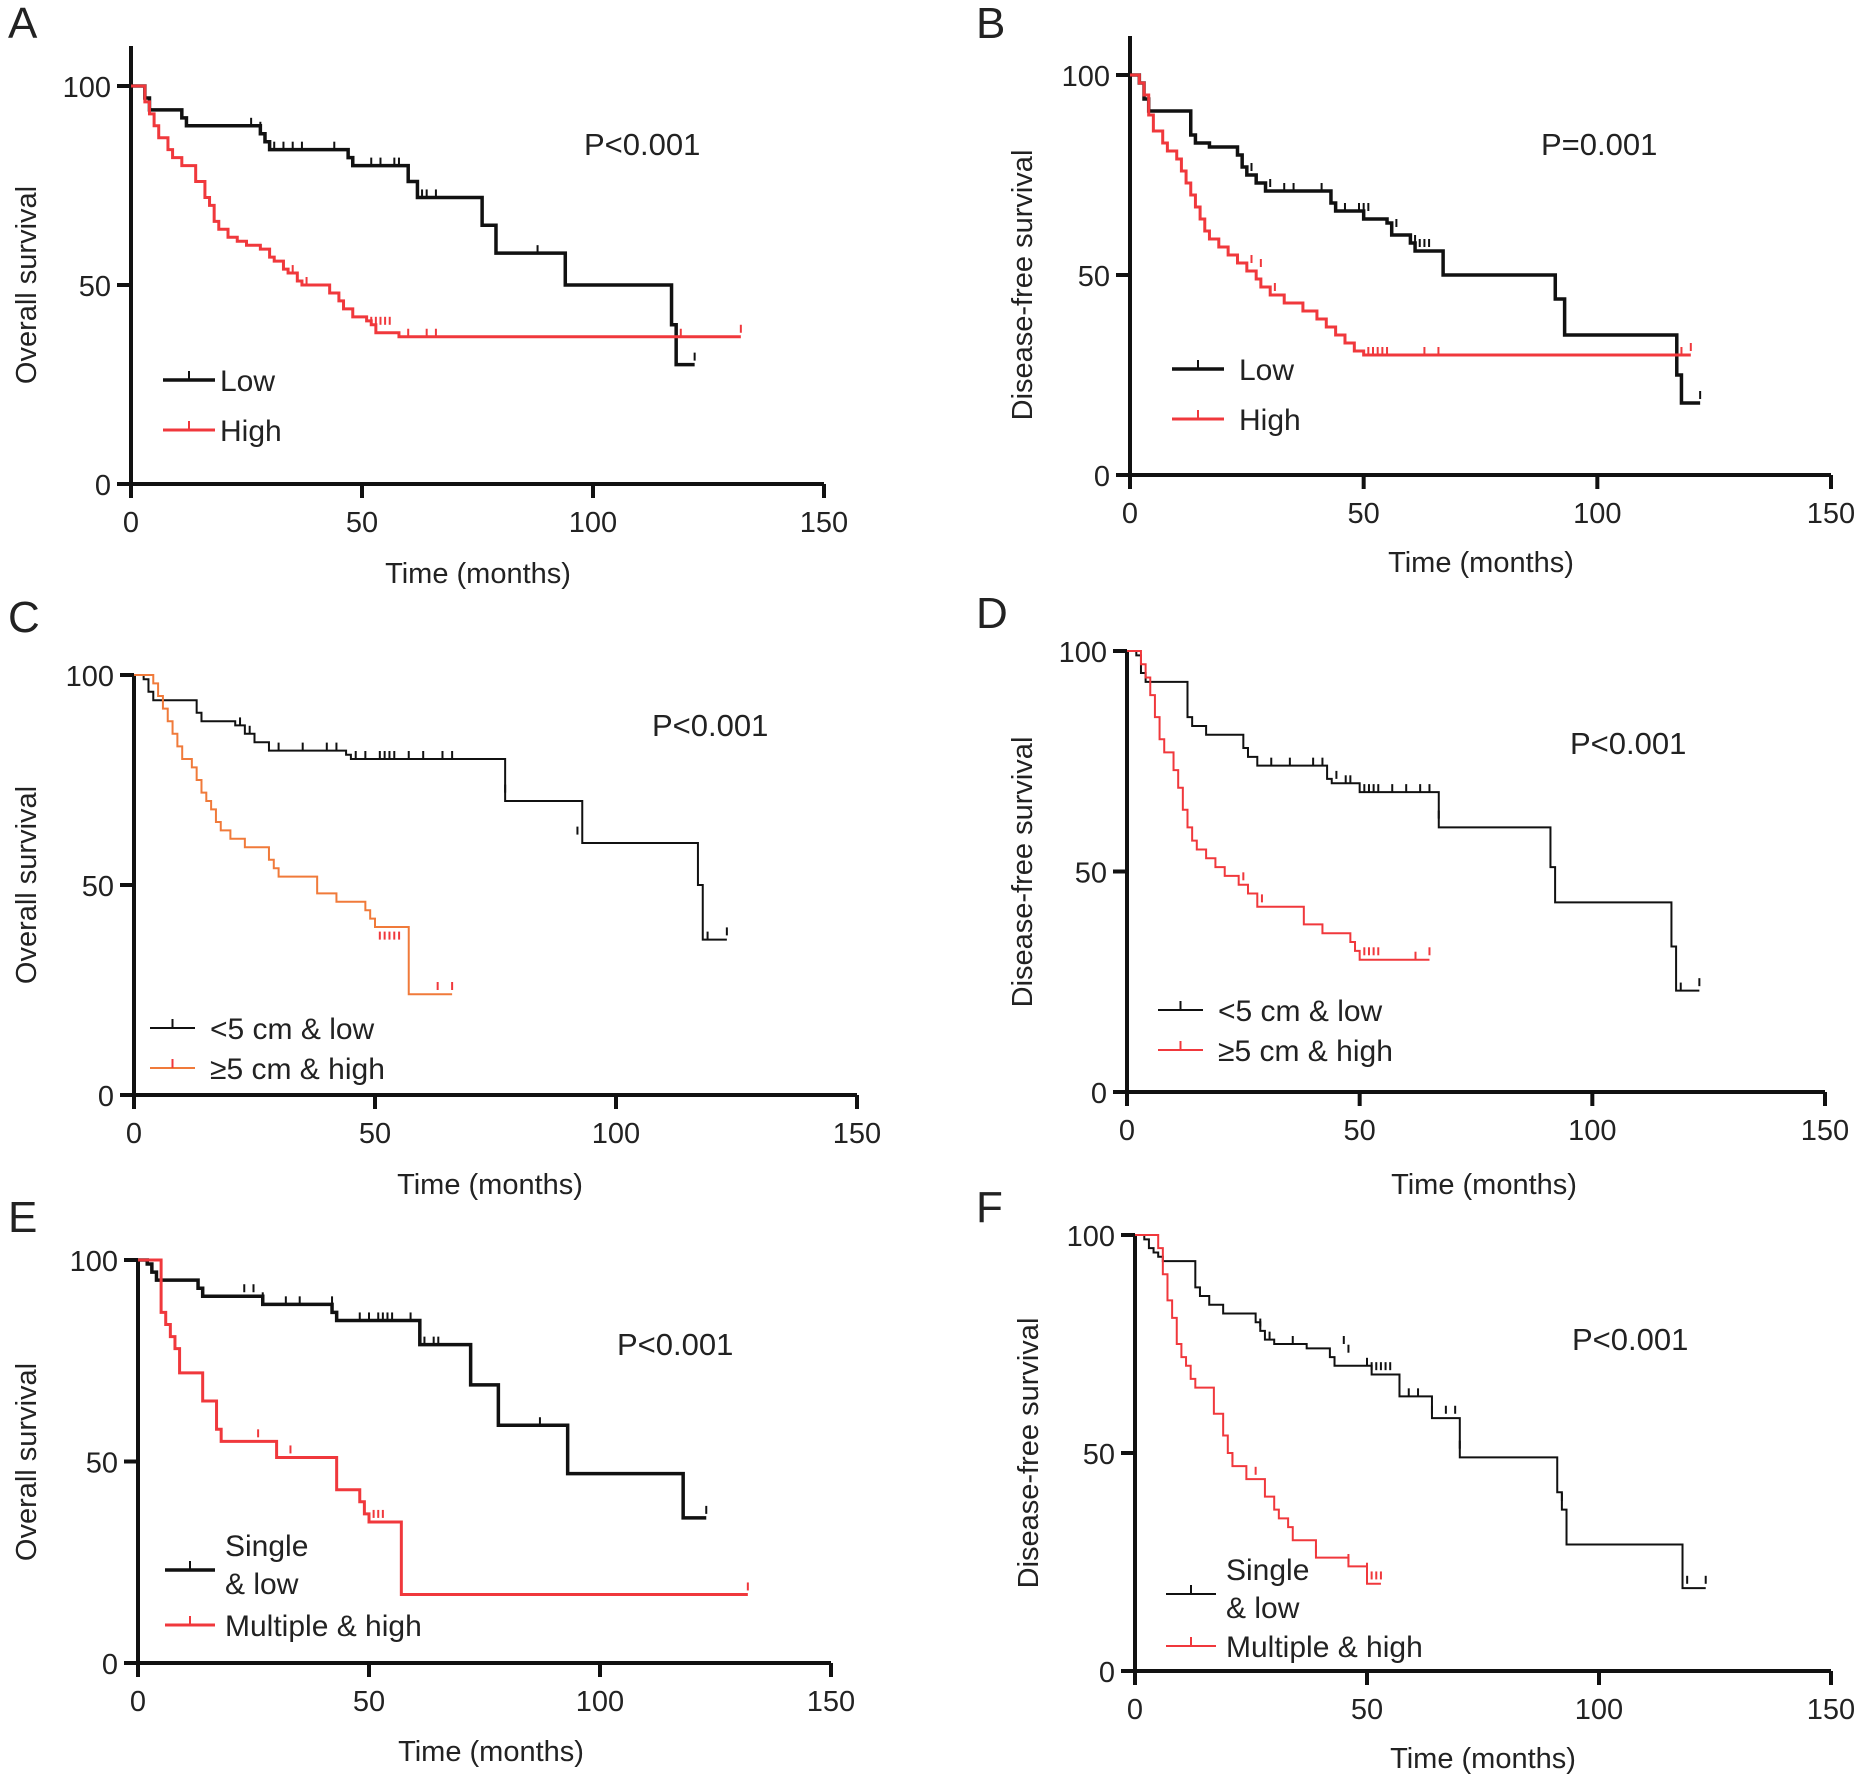 The height and width of the screenshot is (1786, 1871). I want to click on p-value-d: P<0.001, so click(1628, 743).